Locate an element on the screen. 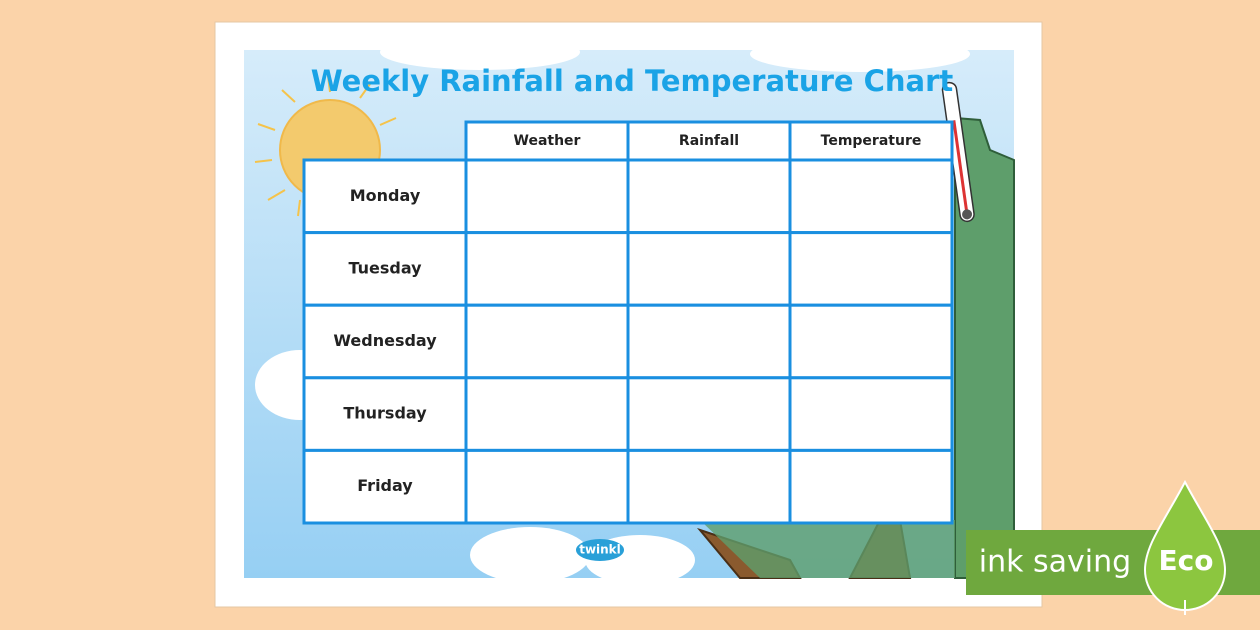  eco-badge: ink saving Eco is located at coordinates (1113, 547).